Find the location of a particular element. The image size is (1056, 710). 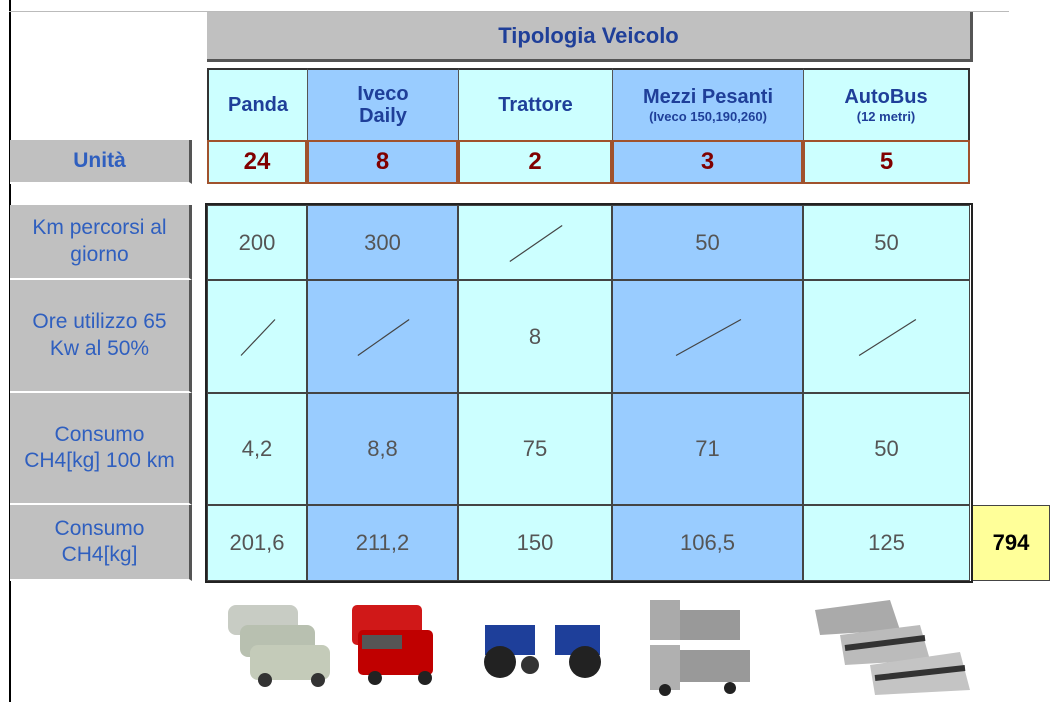

data-cell: 8,8 is located at coordinates (382, 449).